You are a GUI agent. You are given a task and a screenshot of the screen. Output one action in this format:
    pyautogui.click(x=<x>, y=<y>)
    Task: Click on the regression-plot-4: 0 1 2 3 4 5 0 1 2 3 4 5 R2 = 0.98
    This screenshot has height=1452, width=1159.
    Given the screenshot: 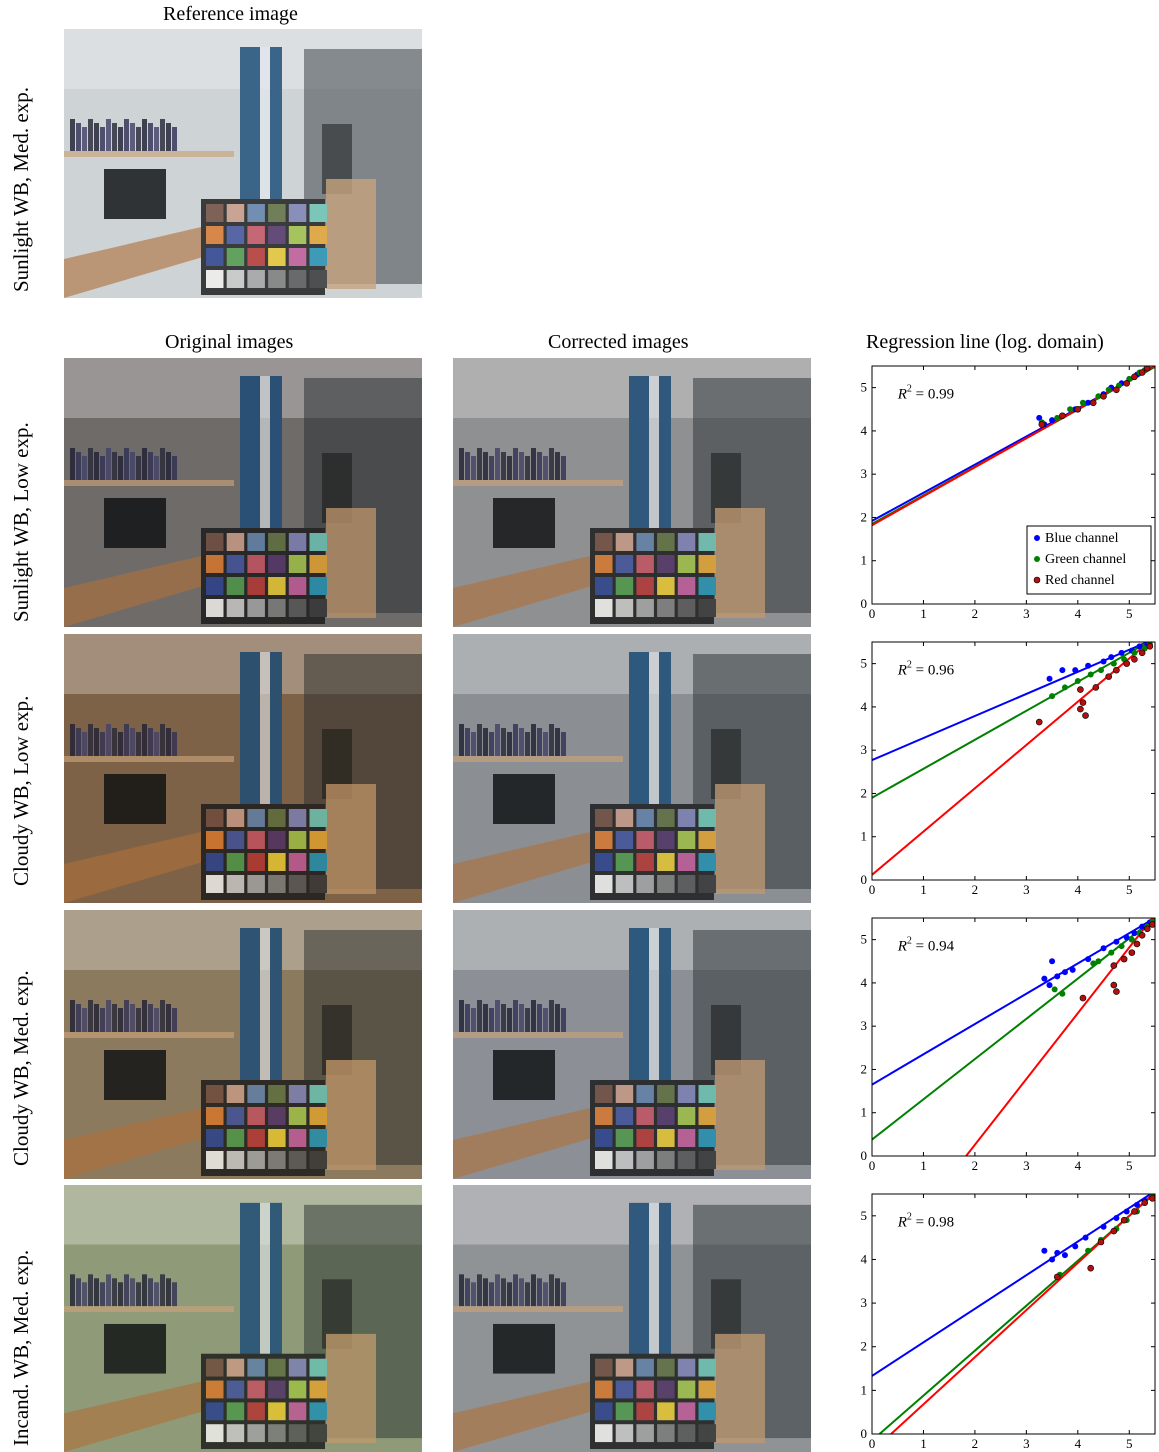 What is the action you would take?
    pyautogui.click(x=1008, y=1322)
    